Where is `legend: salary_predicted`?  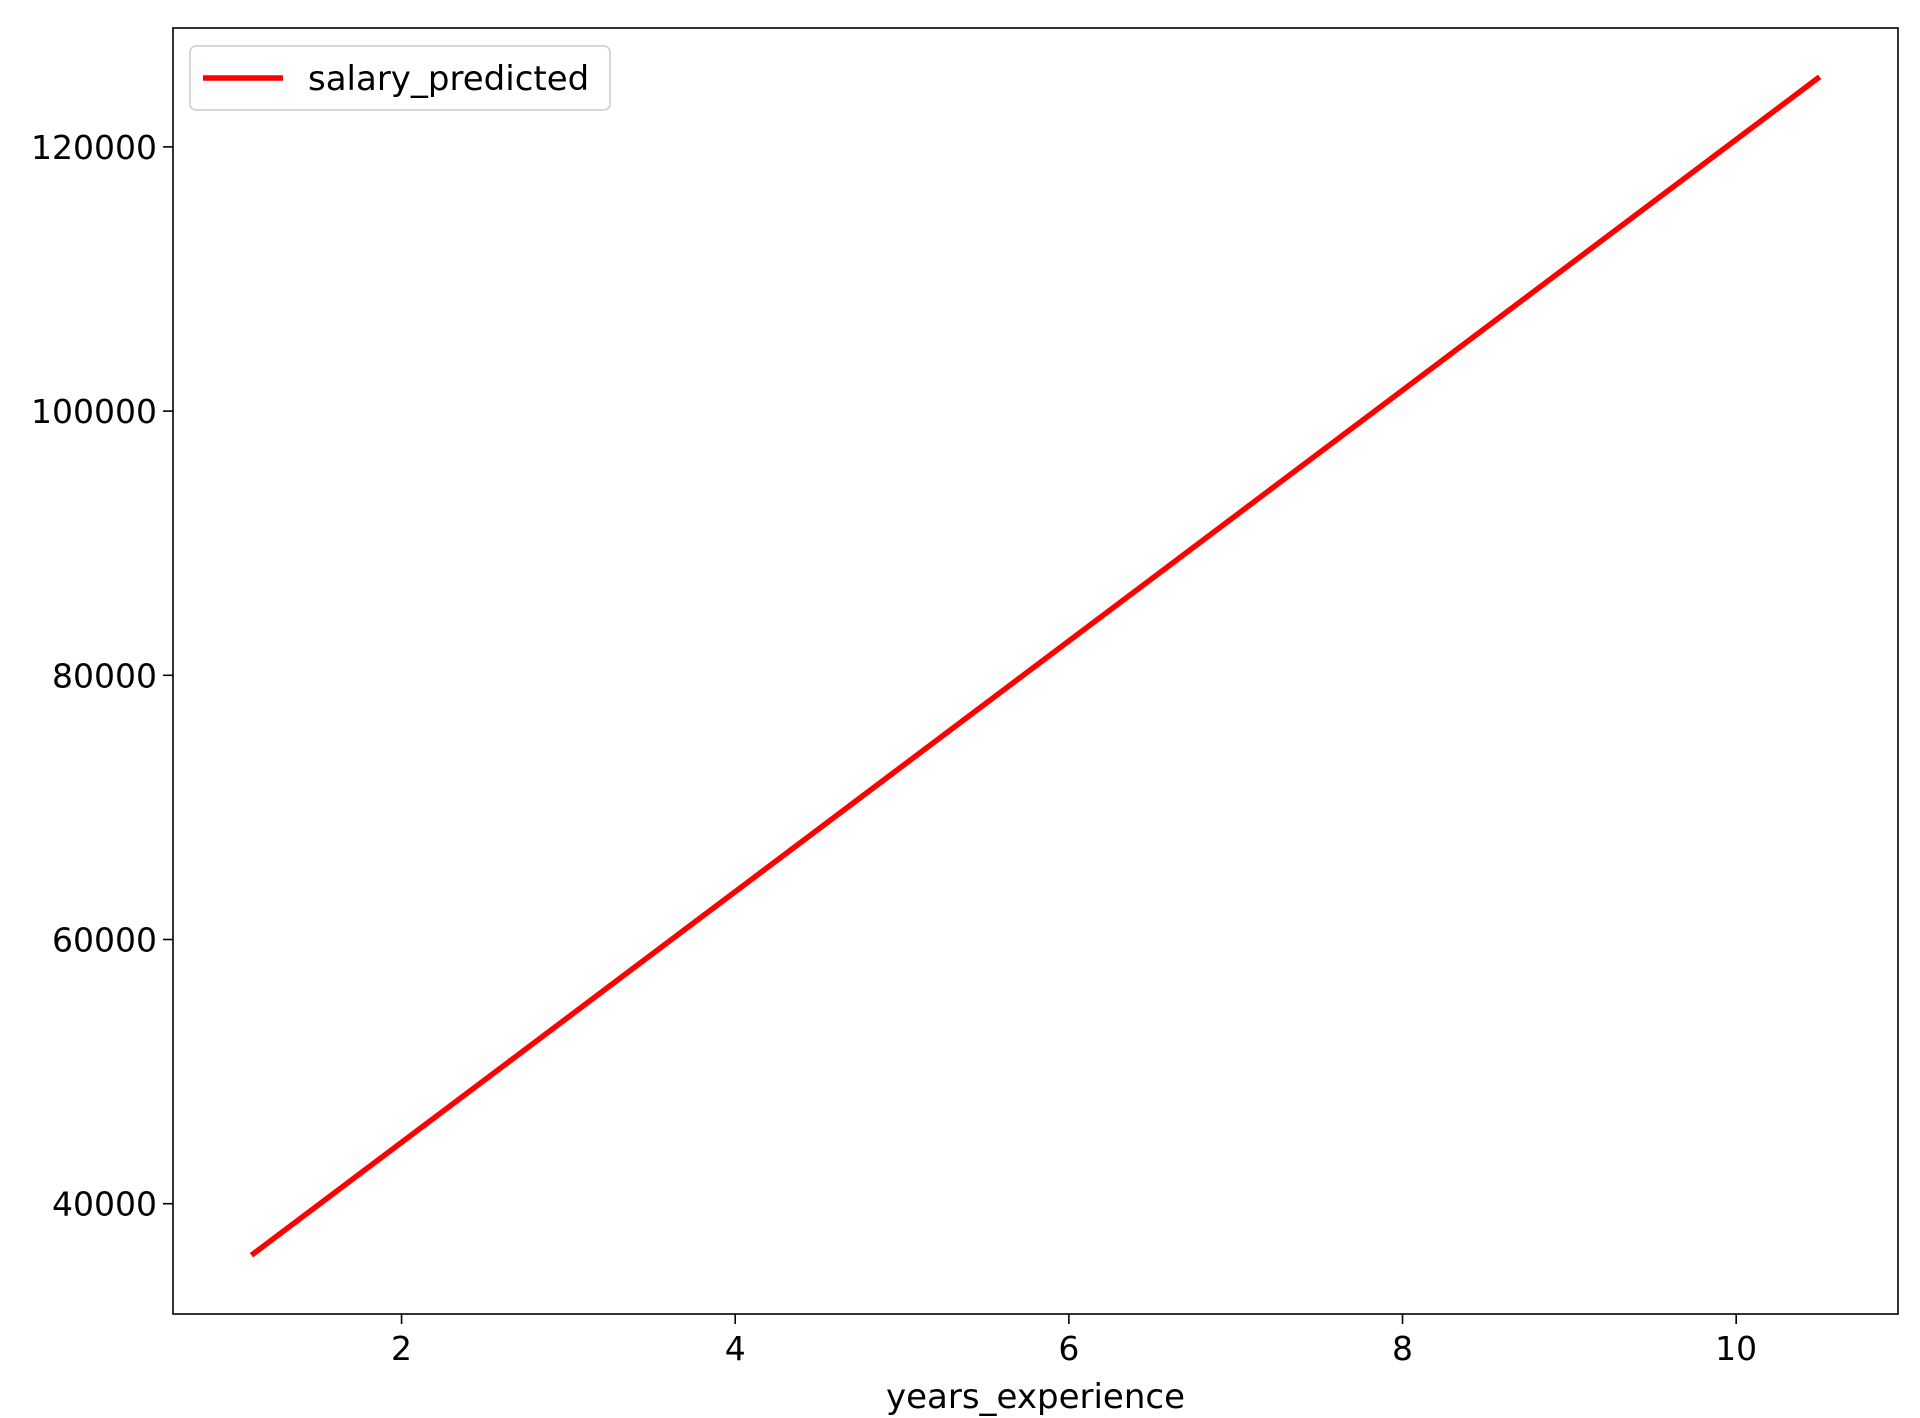 legend: salary_predicted is located at coordinates (400, 78).